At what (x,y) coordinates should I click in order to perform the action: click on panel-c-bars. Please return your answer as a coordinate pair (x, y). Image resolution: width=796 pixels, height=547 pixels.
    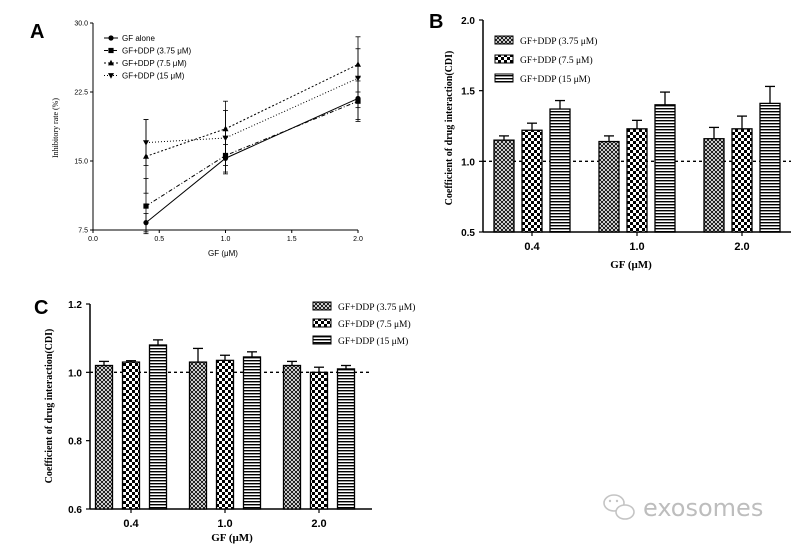
    Looking at the image, I should click on (225, 424).